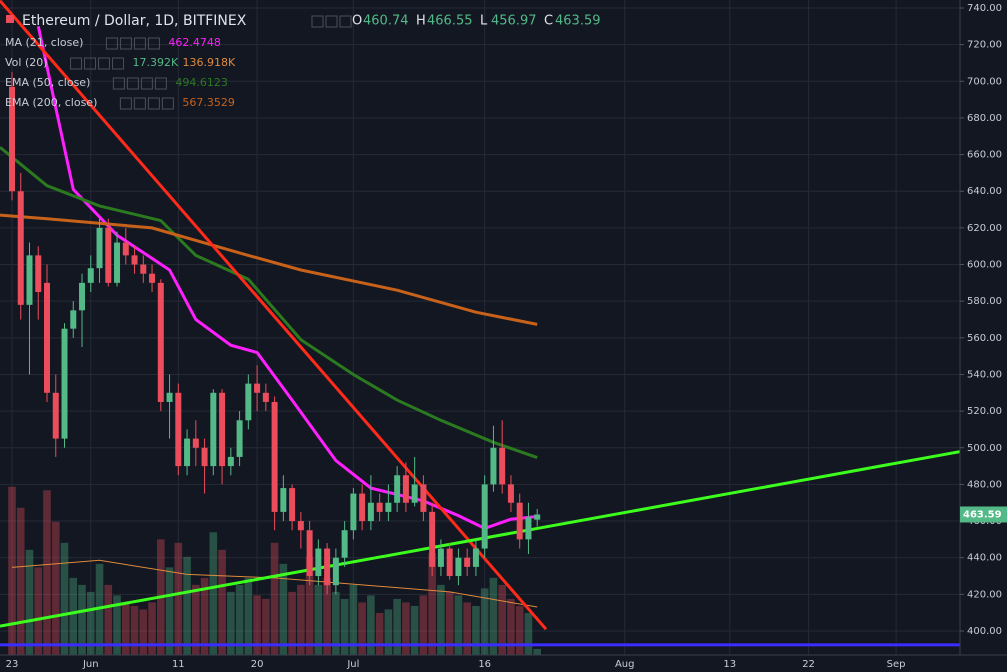  I want to click on volume-pane, so click(275, 570).